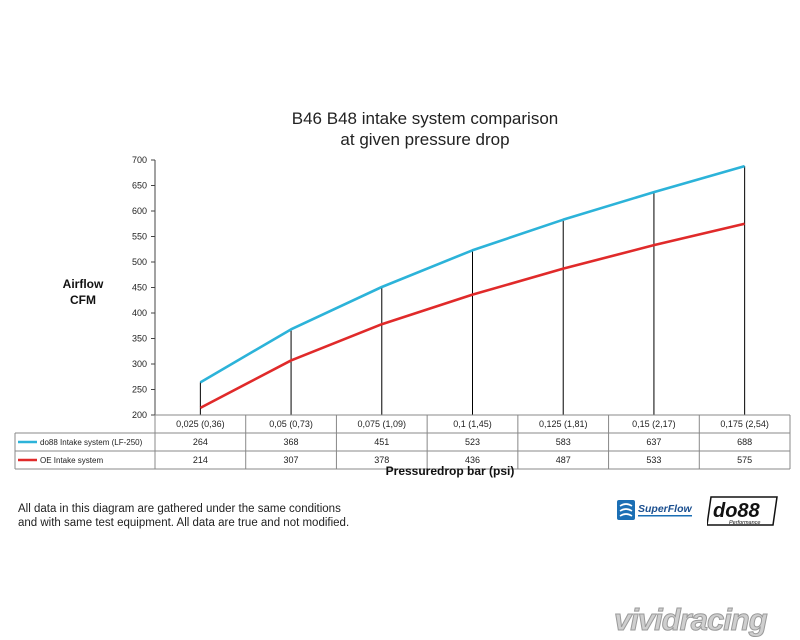 Image resolution: width=800 pixels, height=640 pixels. What do you see at coordinates (291, 424) in the screenshot?
I see `x-tick-label: 0,05 (0,73)` at bounding box center [291, 424].